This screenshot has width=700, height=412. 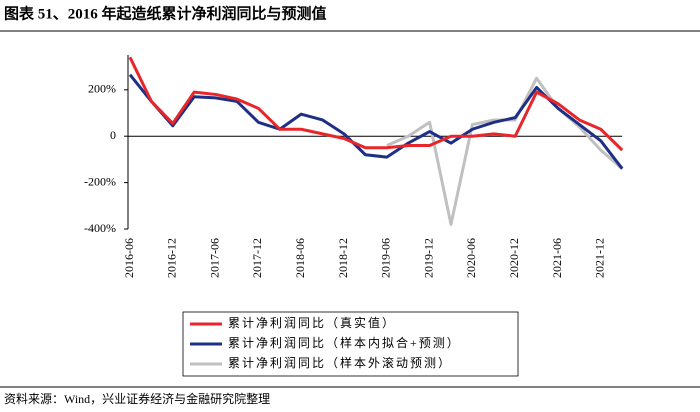 I want to click on x-tick-label: 2021-12, so click(x=600, y=258).